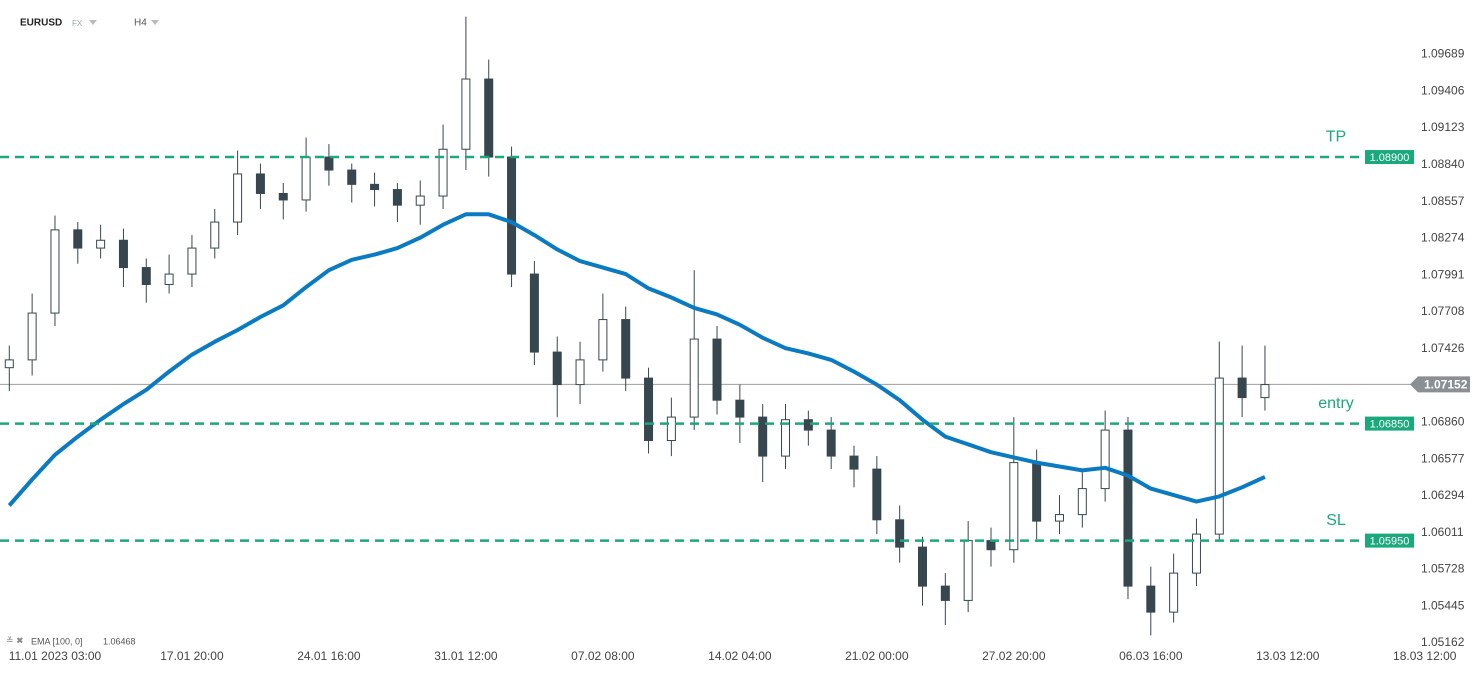  I want to click on timeframe: H4, so click(140, 23).